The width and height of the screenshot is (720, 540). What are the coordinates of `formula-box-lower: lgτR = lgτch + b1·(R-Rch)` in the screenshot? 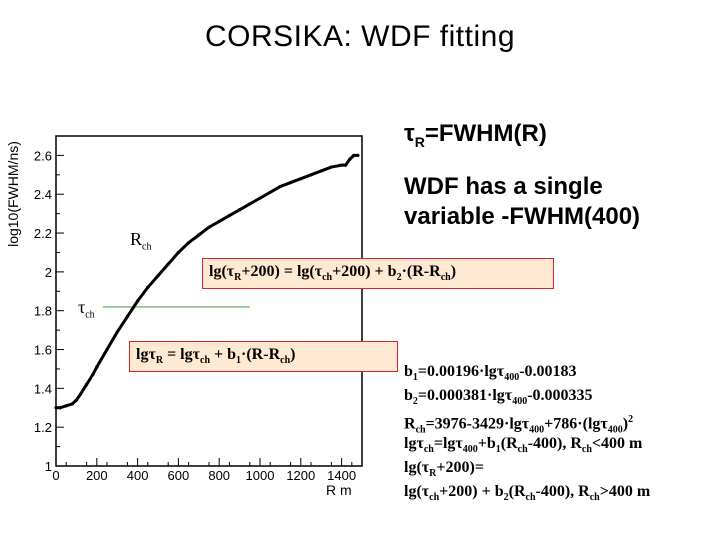 It's located at (263, 356).